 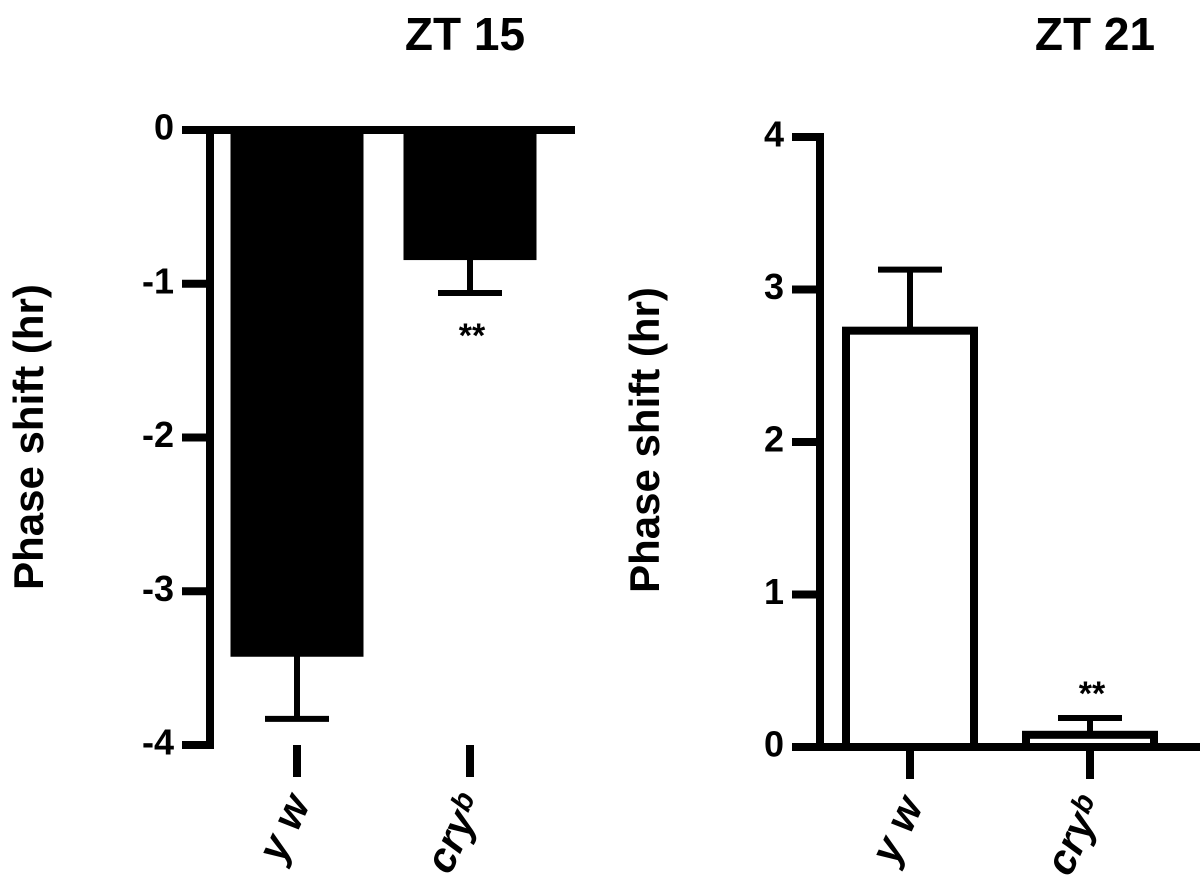 I want to click on y-tick-label: -2, so click(x=158, y=434).